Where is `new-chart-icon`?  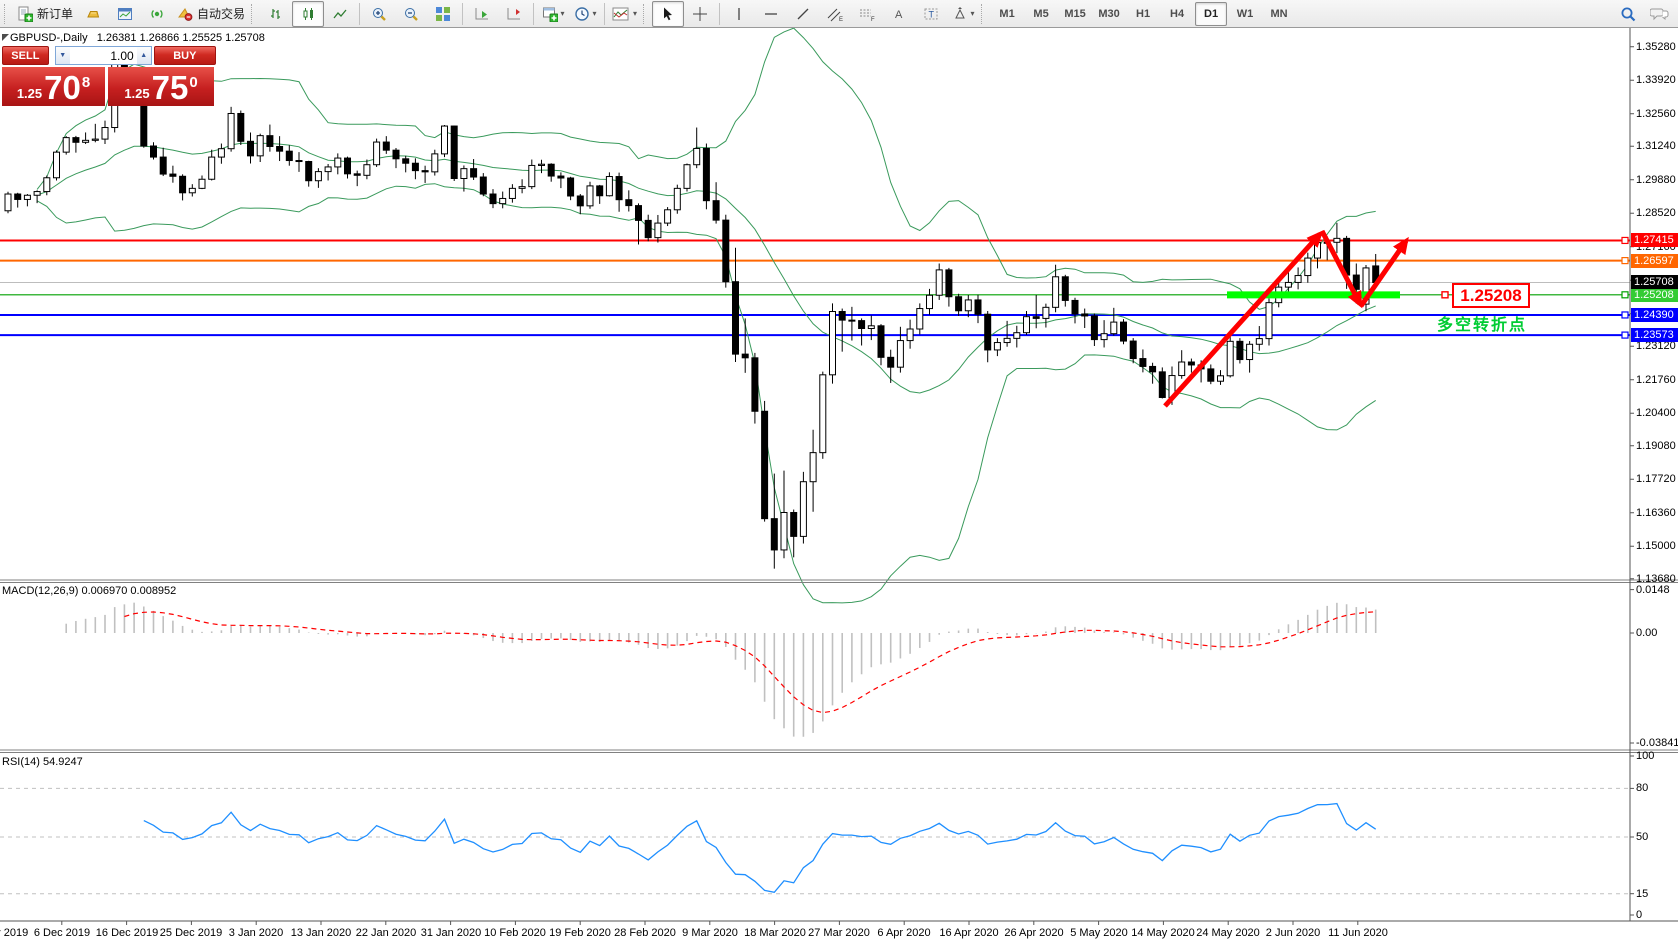 new-chart-icon is located at coordinates (550, 14).